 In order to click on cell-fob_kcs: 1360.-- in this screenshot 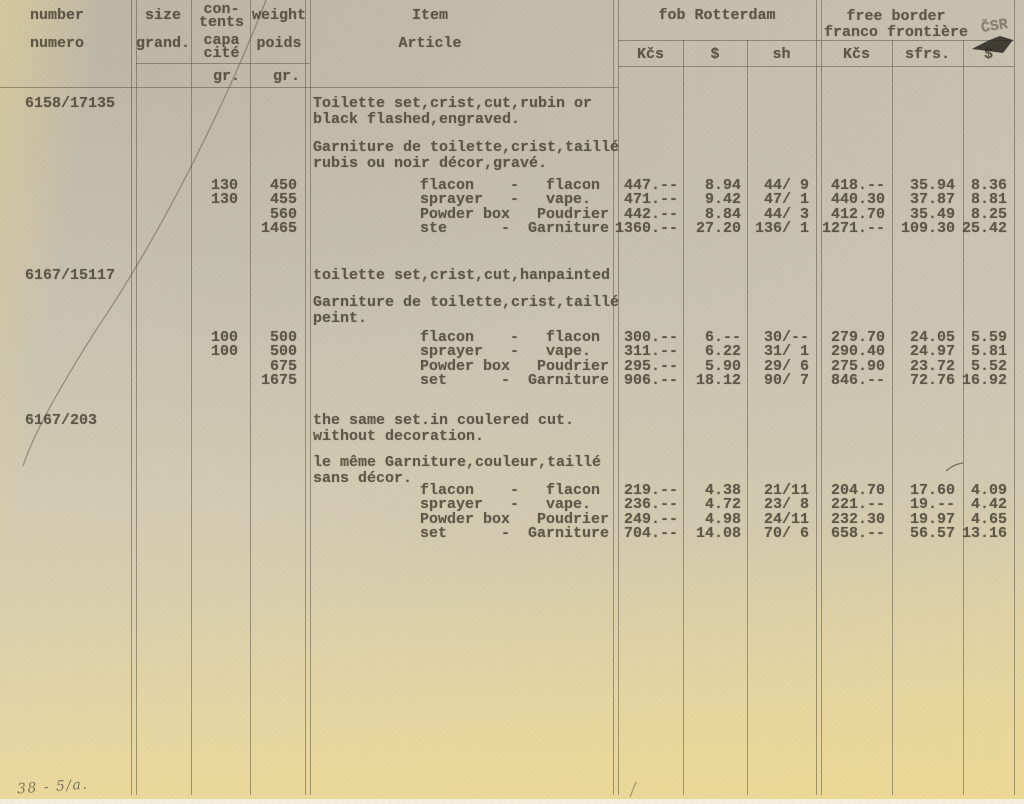, I will do `click(646, 228)`.